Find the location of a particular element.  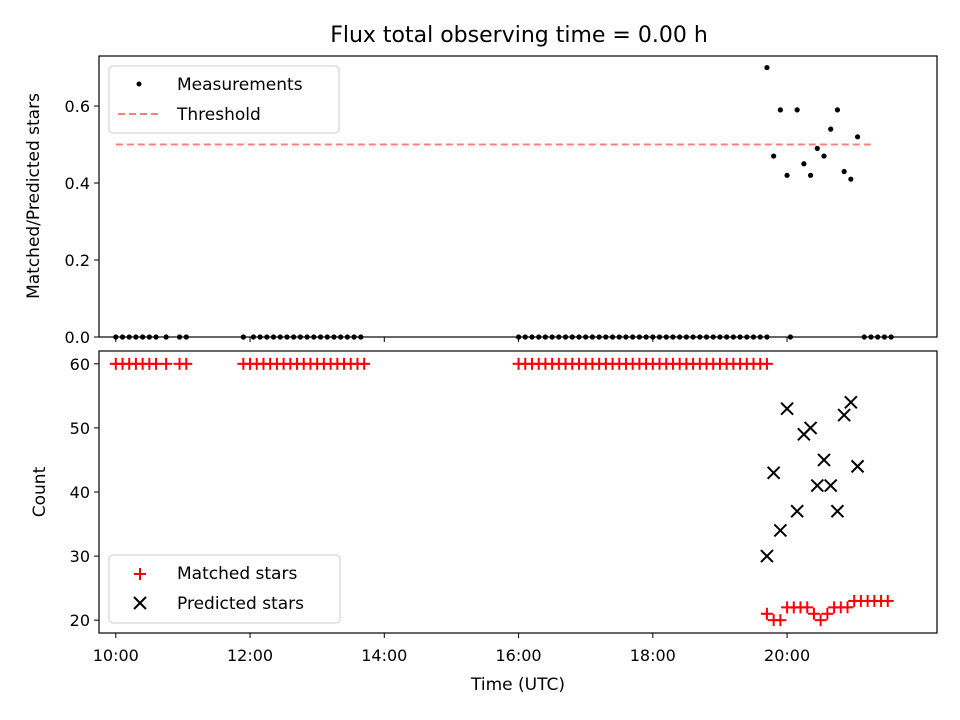

top-legend-box is located at coordinates (224, 99).